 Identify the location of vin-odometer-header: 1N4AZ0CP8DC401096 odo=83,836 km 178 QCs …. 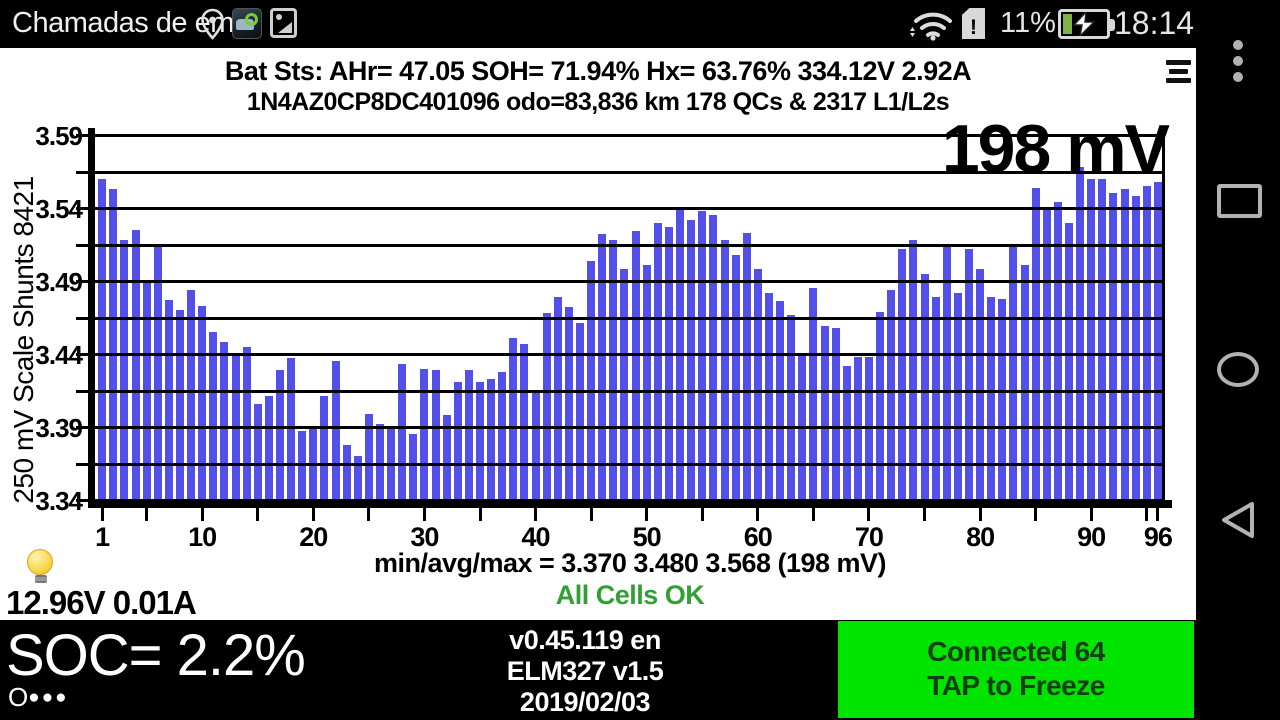
(598, 102).